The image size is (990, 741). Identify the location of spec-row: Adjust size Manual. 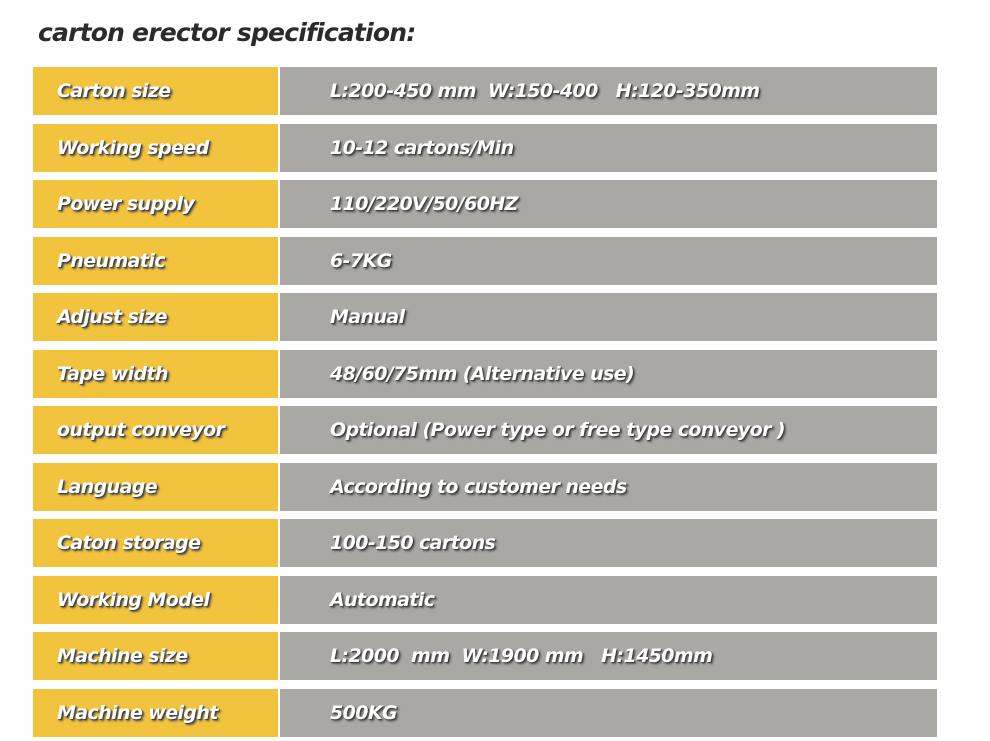
(485, 317).